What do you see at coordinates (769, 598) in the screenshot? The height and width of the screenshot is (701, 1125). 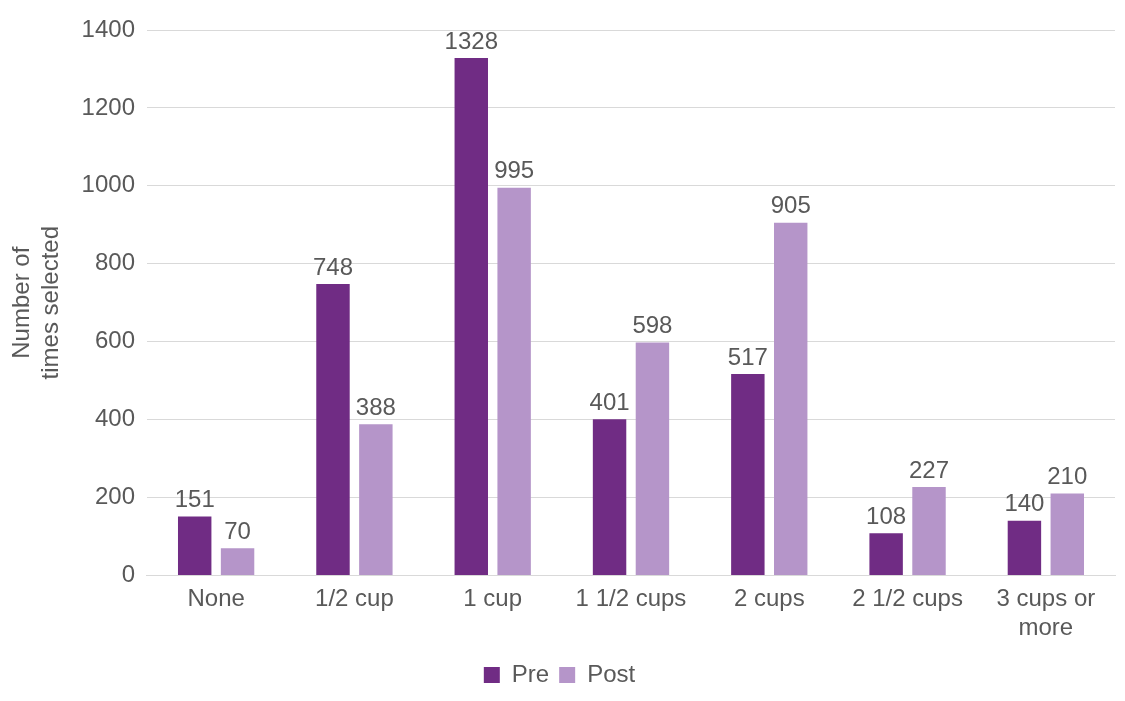 I see `x-tick-label: 2 cups` at bounding box center [769, 598].